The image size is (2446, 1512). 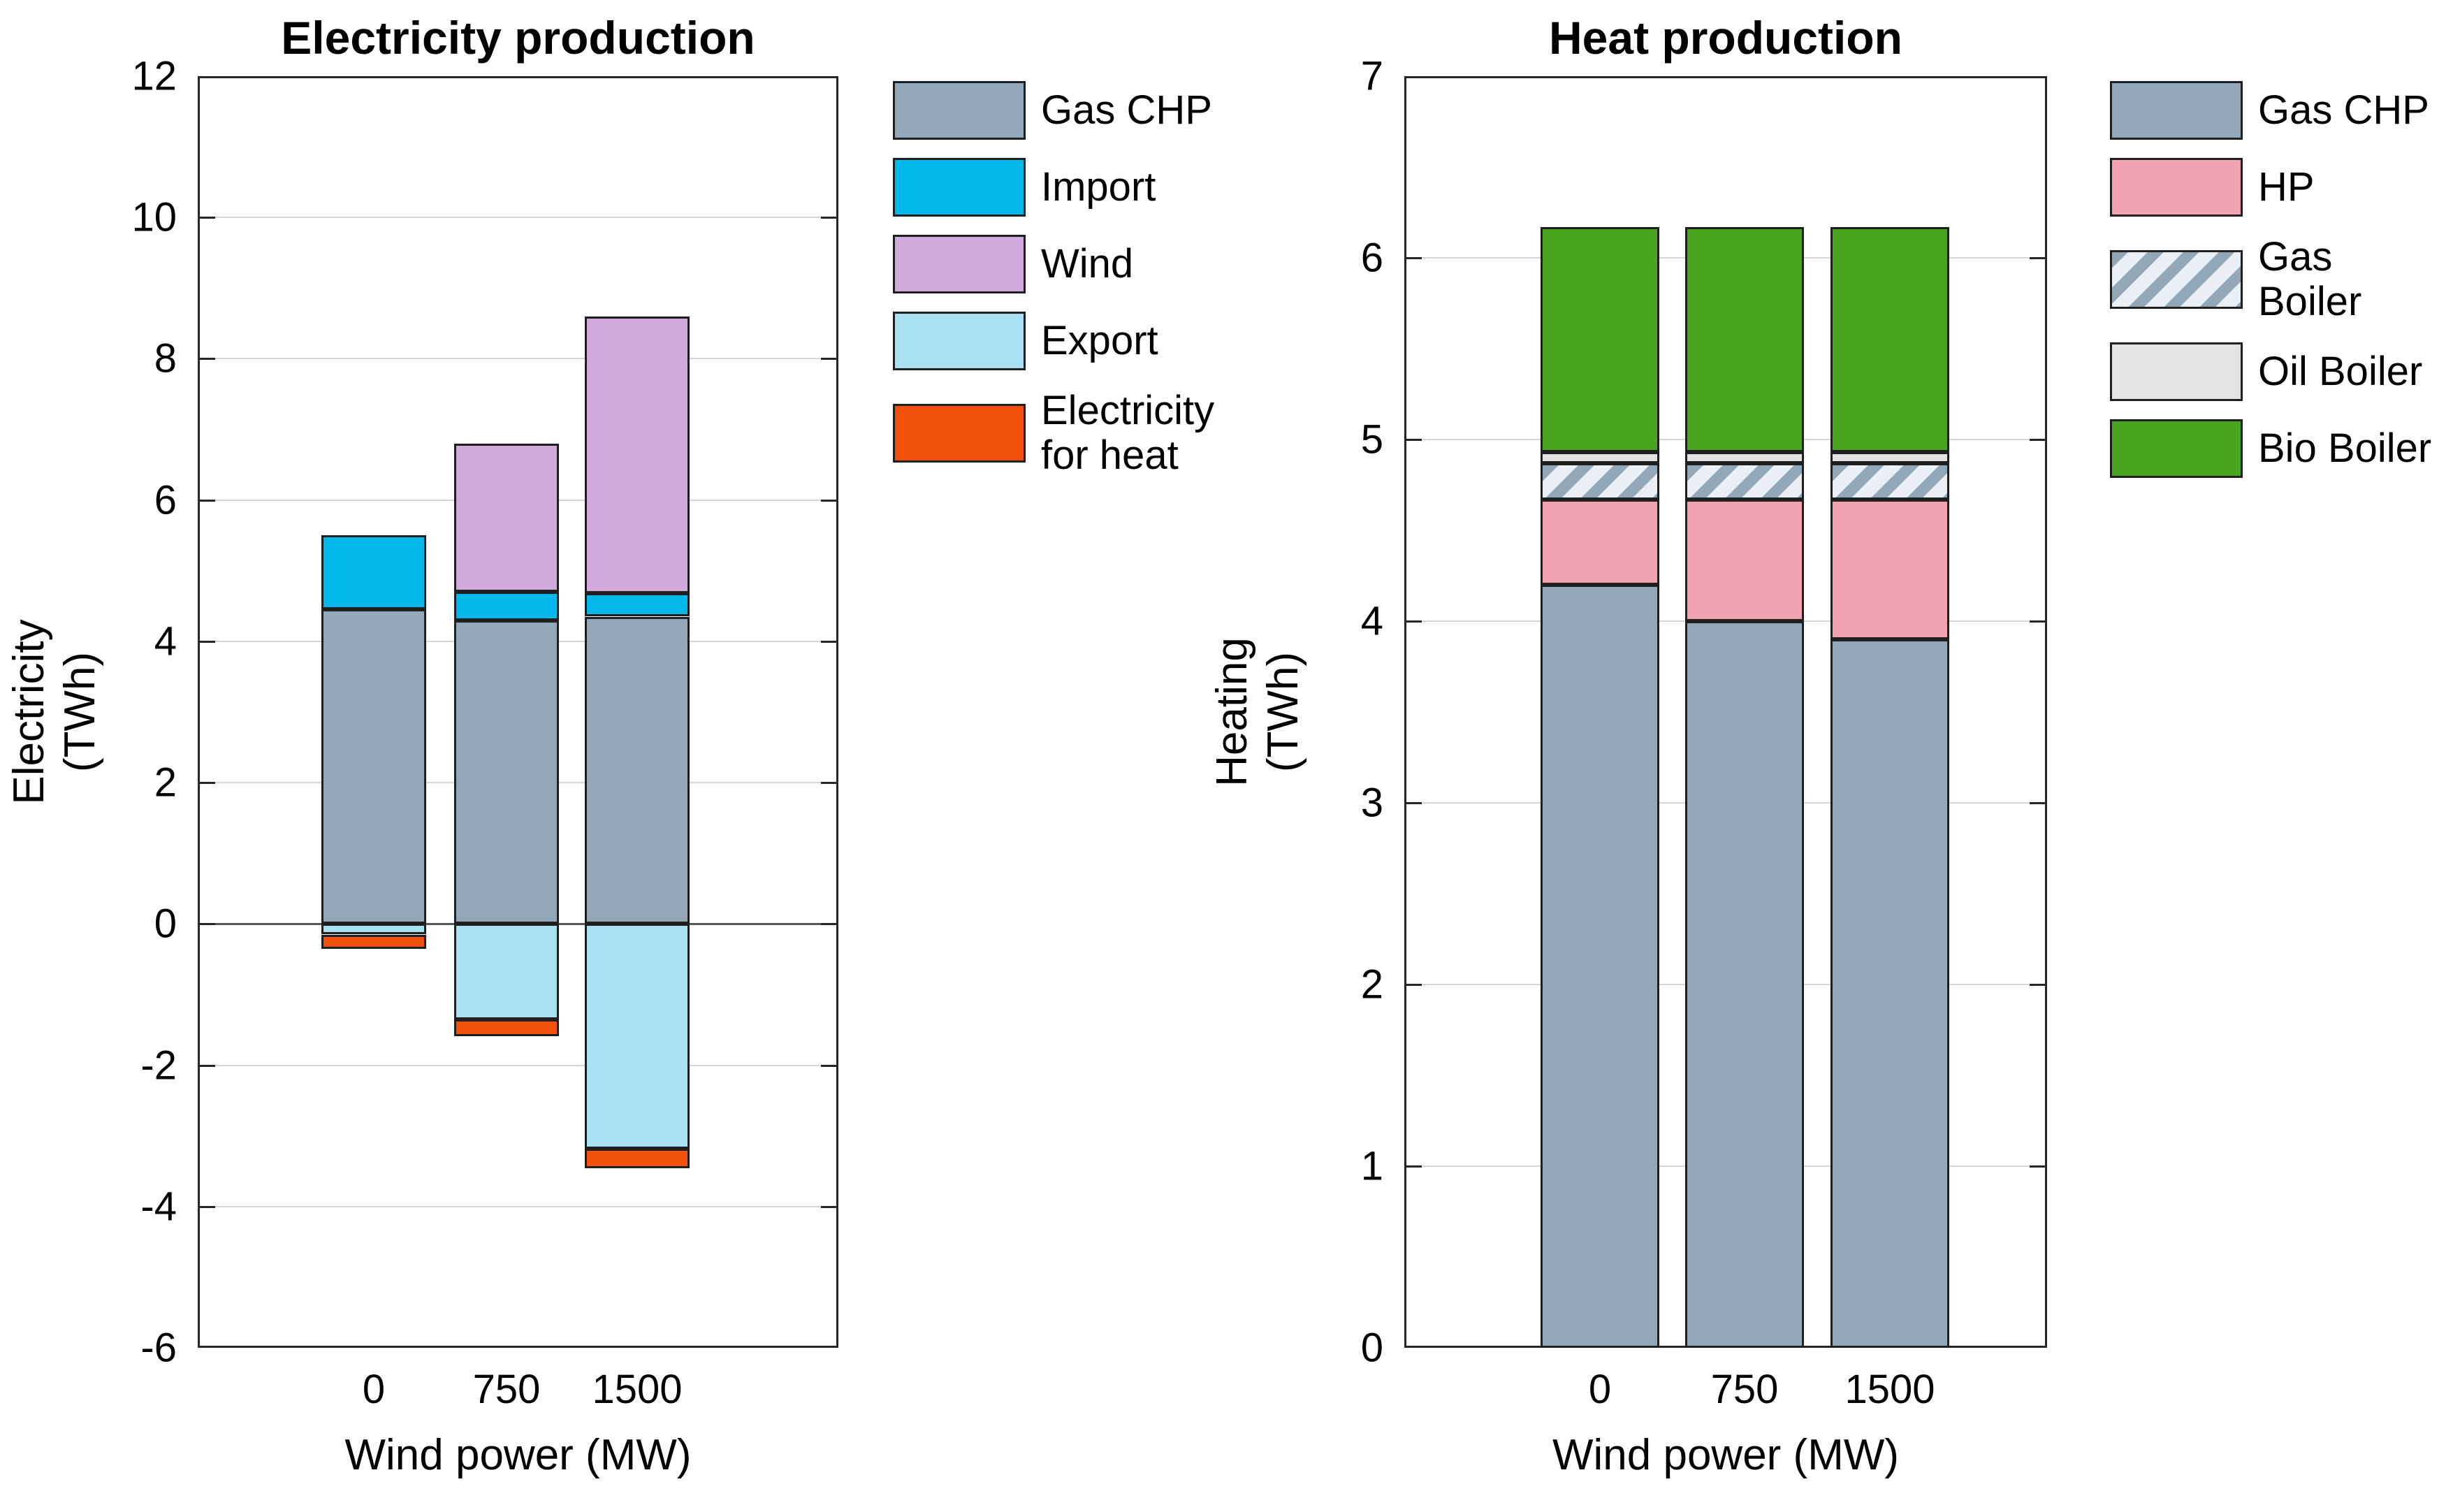 What do you see at coordinates (2176, 187) in the screenshot?
I see `legend-swatch-hp` at bounding box center [2176, 187].